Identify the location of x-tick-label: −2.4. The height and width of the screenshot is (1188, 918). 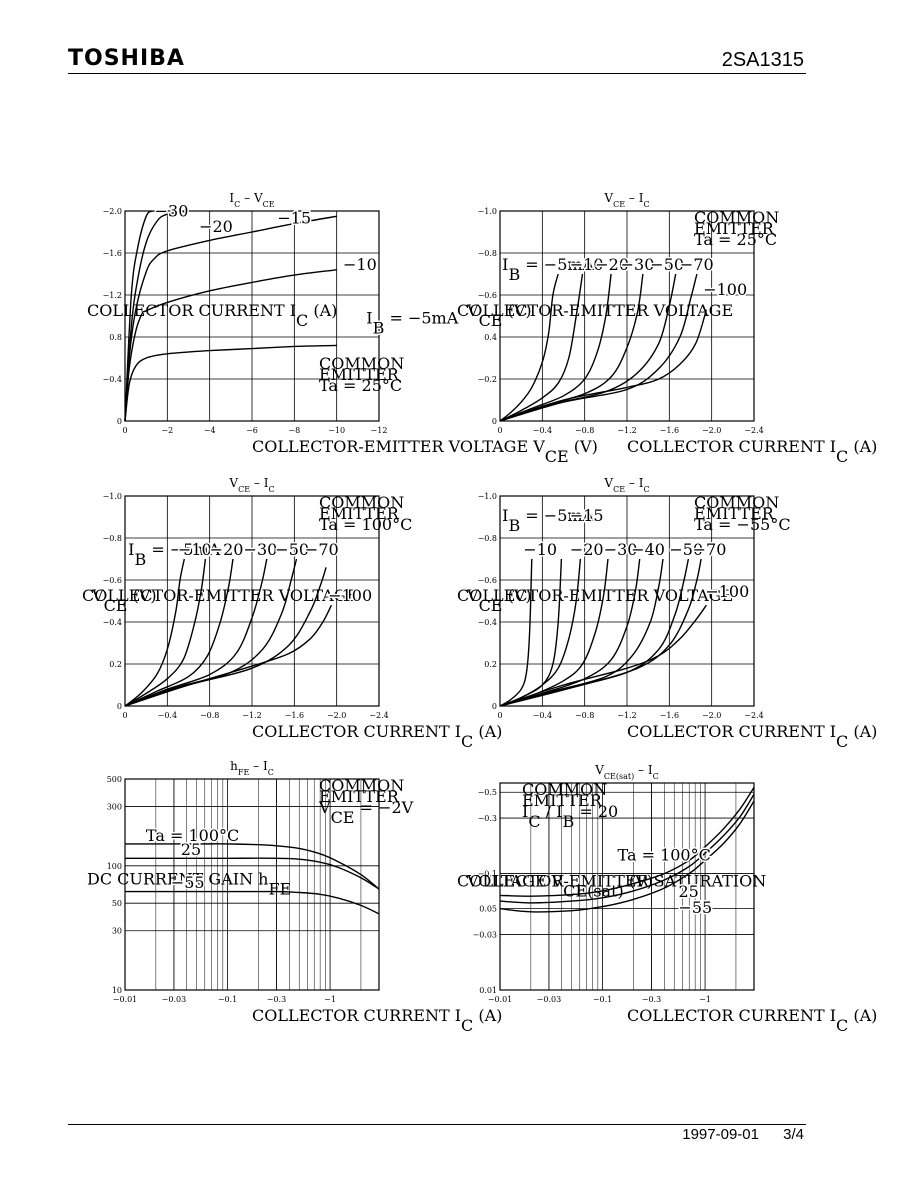
(753, 715).